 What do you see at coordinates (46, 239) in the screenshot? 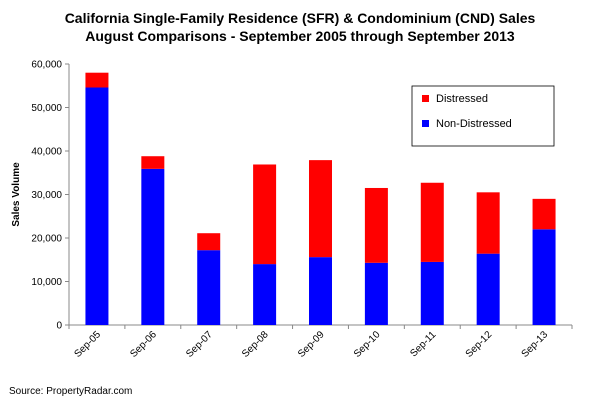
I see `y-tick-label: 20,000` at bounding box center [46, 239].